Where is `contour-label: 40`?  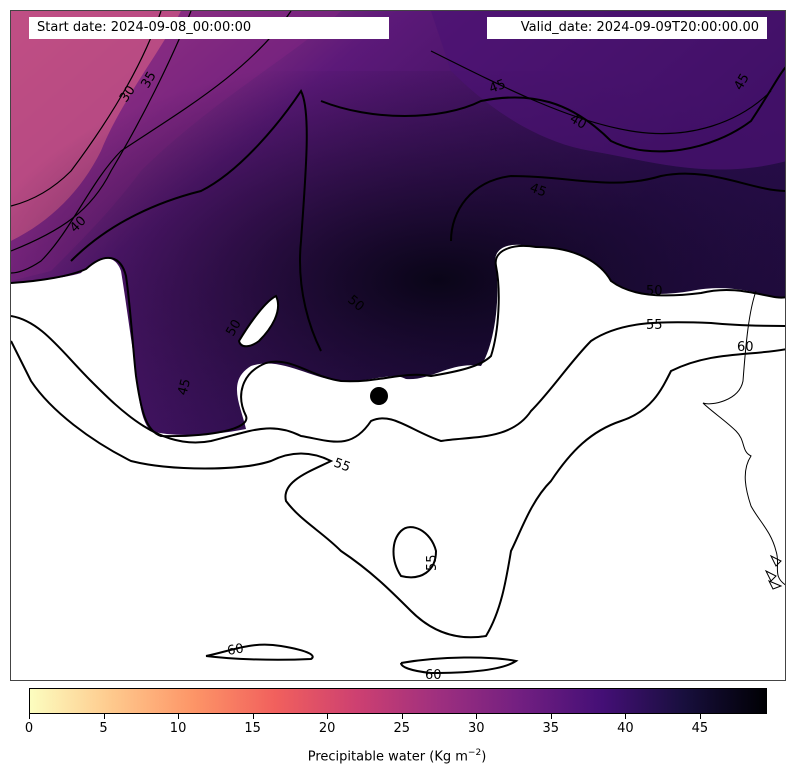
contour-label: 40 is located at coordinates (578, 121).